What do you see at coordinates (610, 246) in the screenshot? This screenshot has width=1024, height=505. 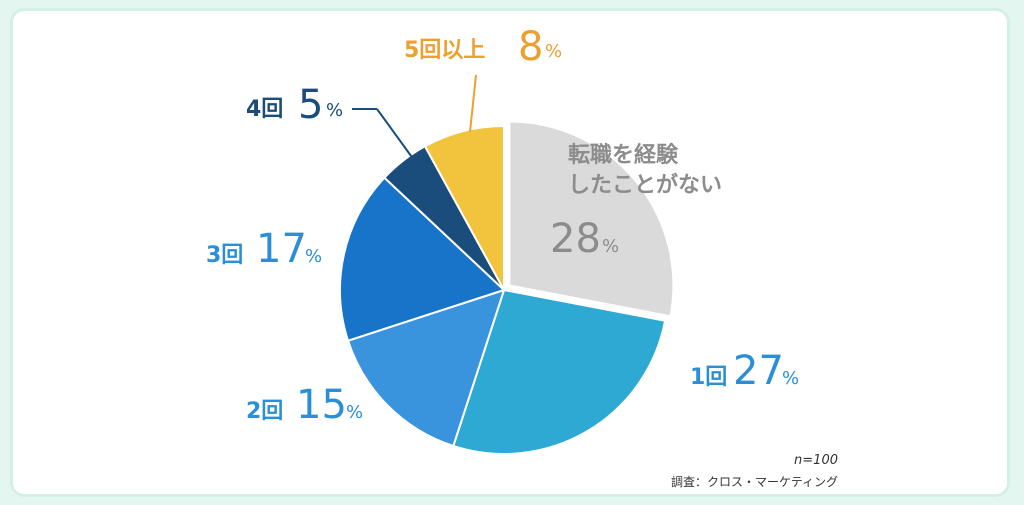 I see `slice-unit-none: %` at bounding box center [610, 246].